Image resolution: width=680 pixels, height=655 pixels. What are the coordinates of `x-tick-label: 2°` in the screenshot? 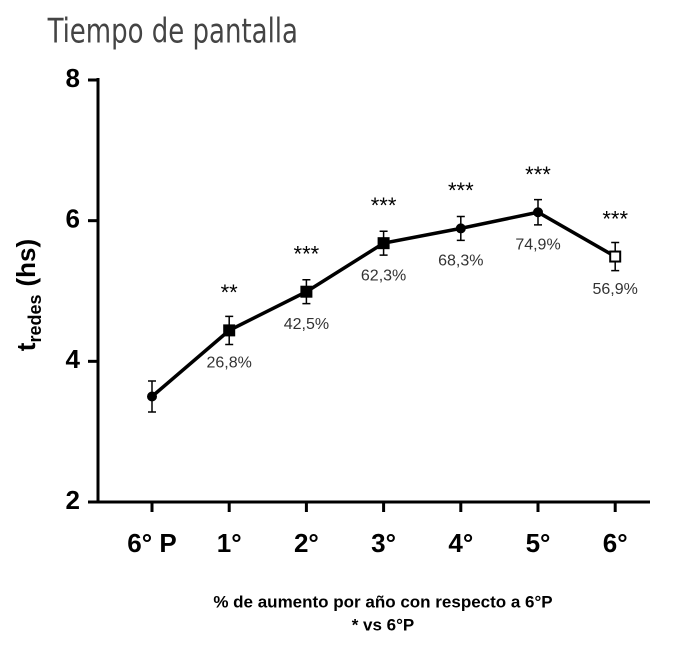 It's located at (306, 543).